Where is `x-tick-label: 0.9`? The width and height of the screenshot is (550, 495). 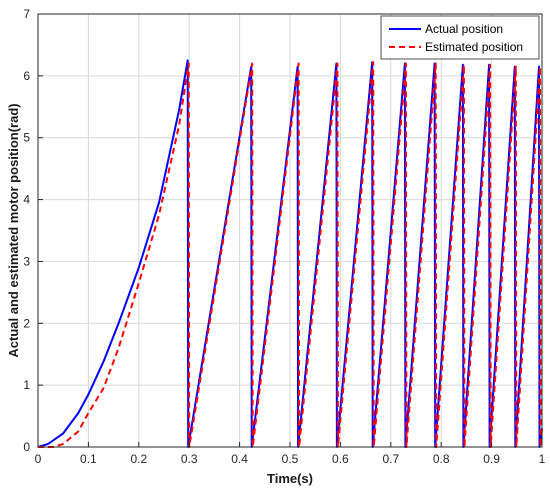 x-tick-label: 0.9 is located at coordinates (491, 459).